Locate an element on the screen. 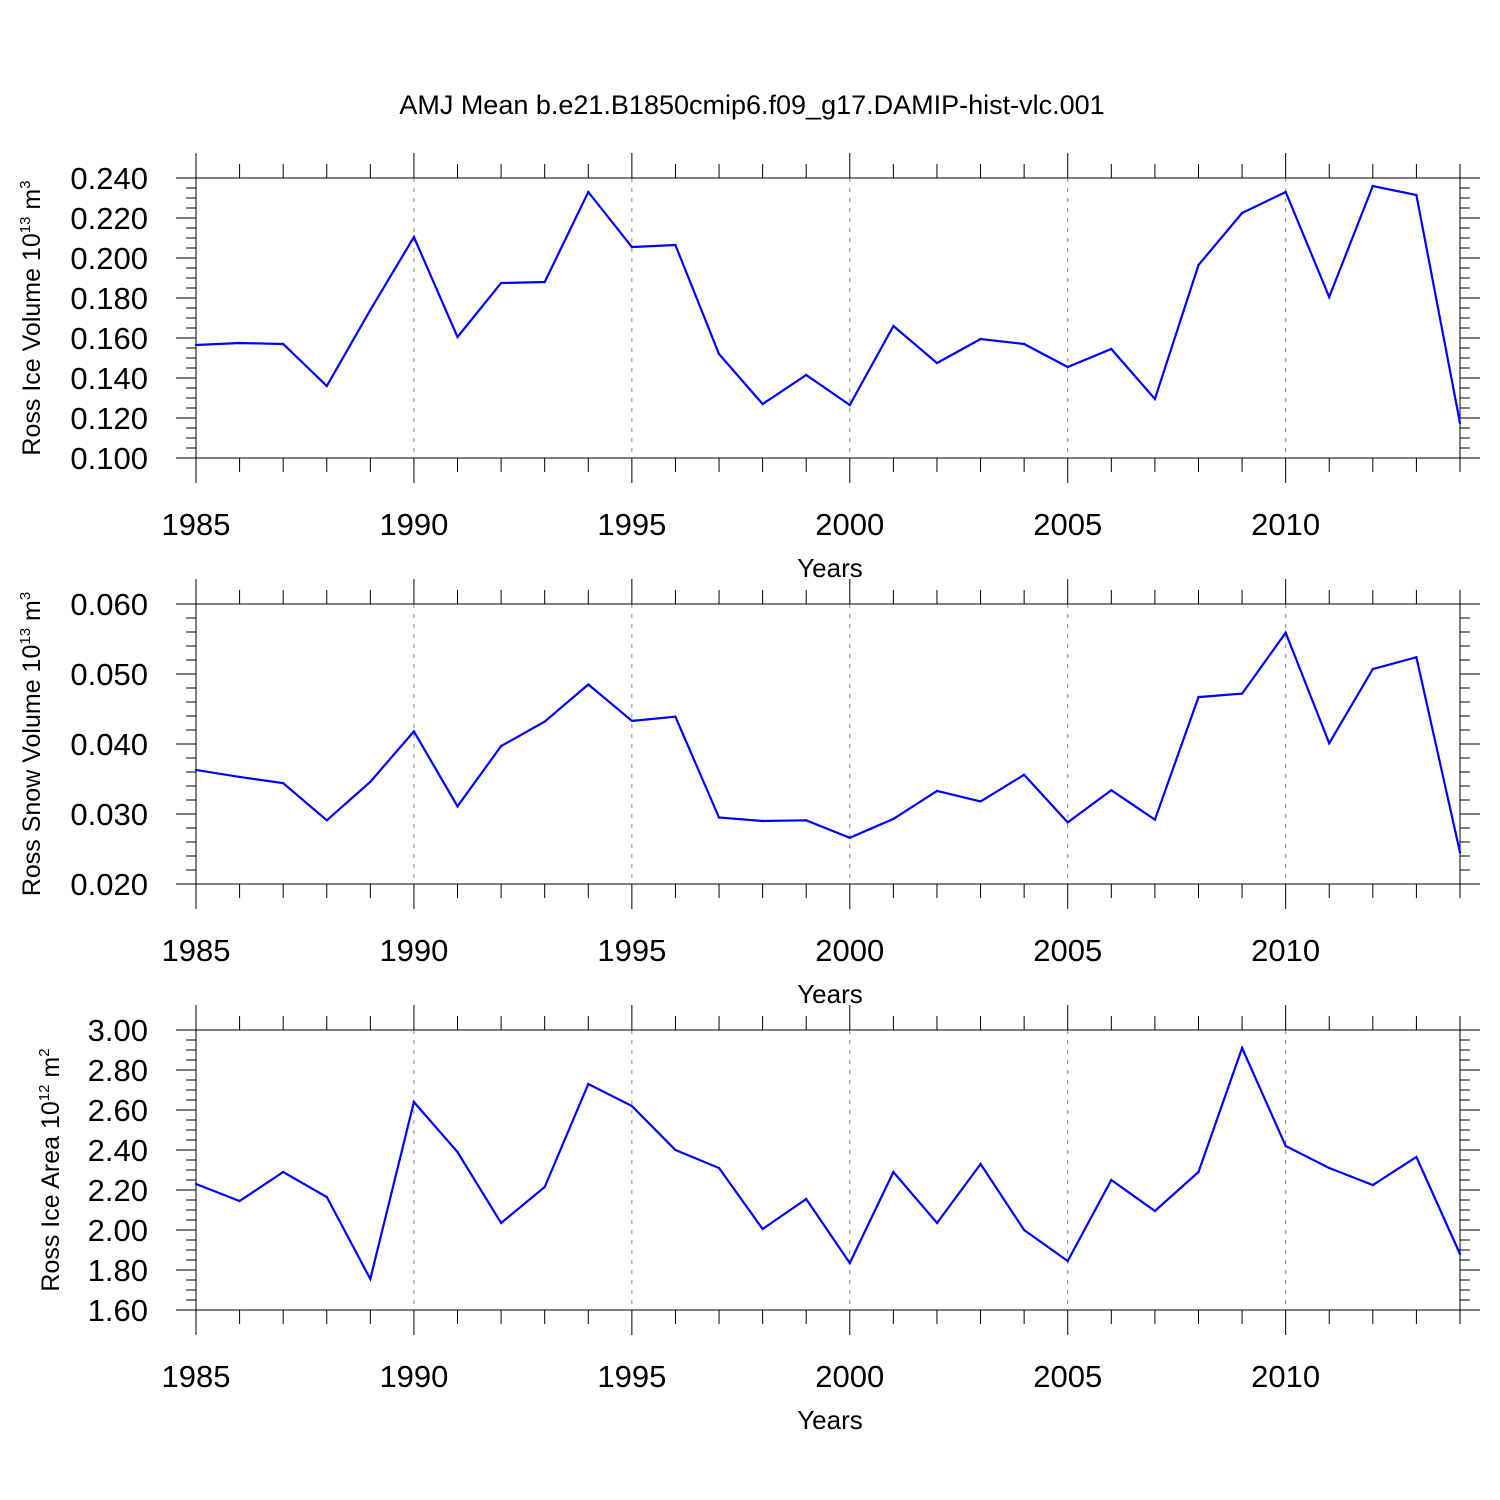  y-tick-label: 2.20 is located at coordinates (118, 1190).